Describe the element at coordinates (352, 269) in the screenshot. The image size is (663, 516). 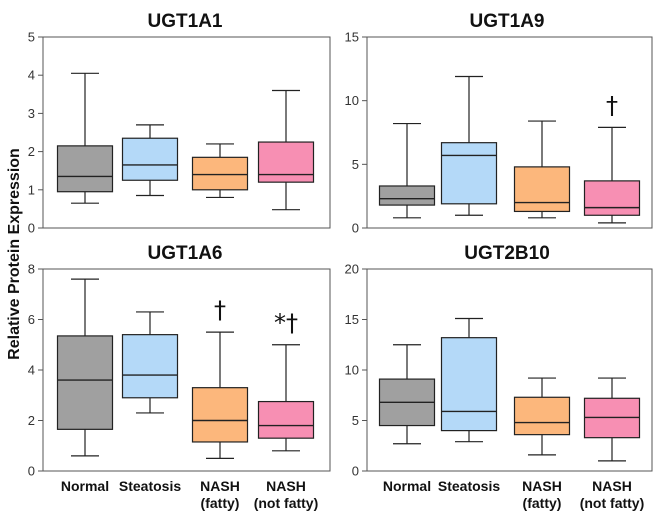
I see `y-tick-label: 20` at that location.